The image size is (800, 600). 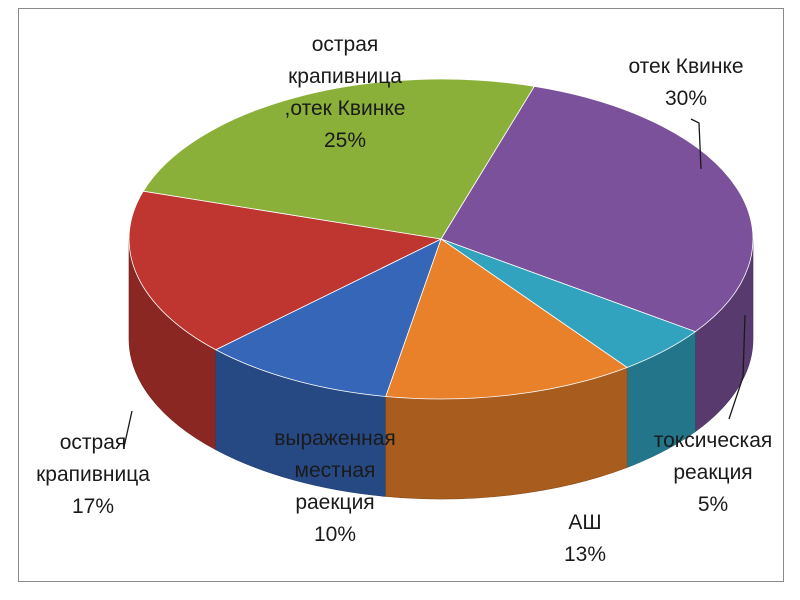 What do you see at coordinates (335, 486) in the screenshot?
I see `data-label: выраженная местная раекция 10%` at bounding box center [335, 486].